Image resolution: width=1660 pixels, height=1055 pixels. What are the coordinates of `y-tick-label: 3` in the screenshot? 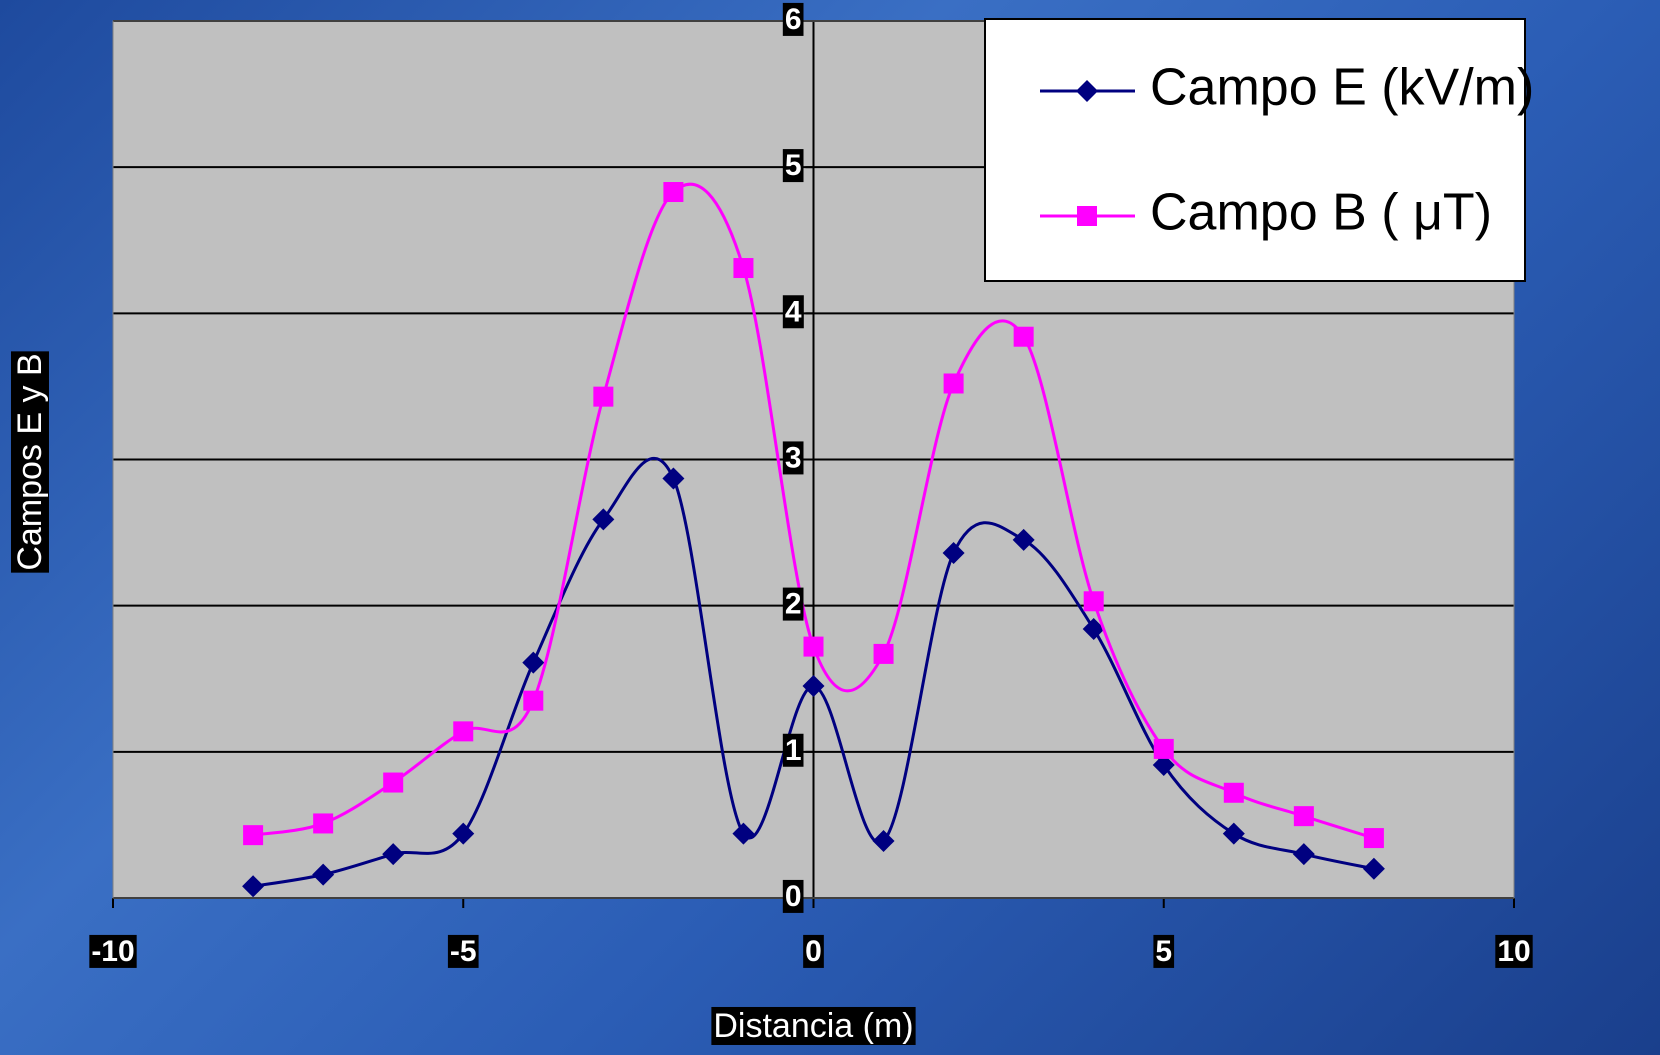 It's located at (793, 457).